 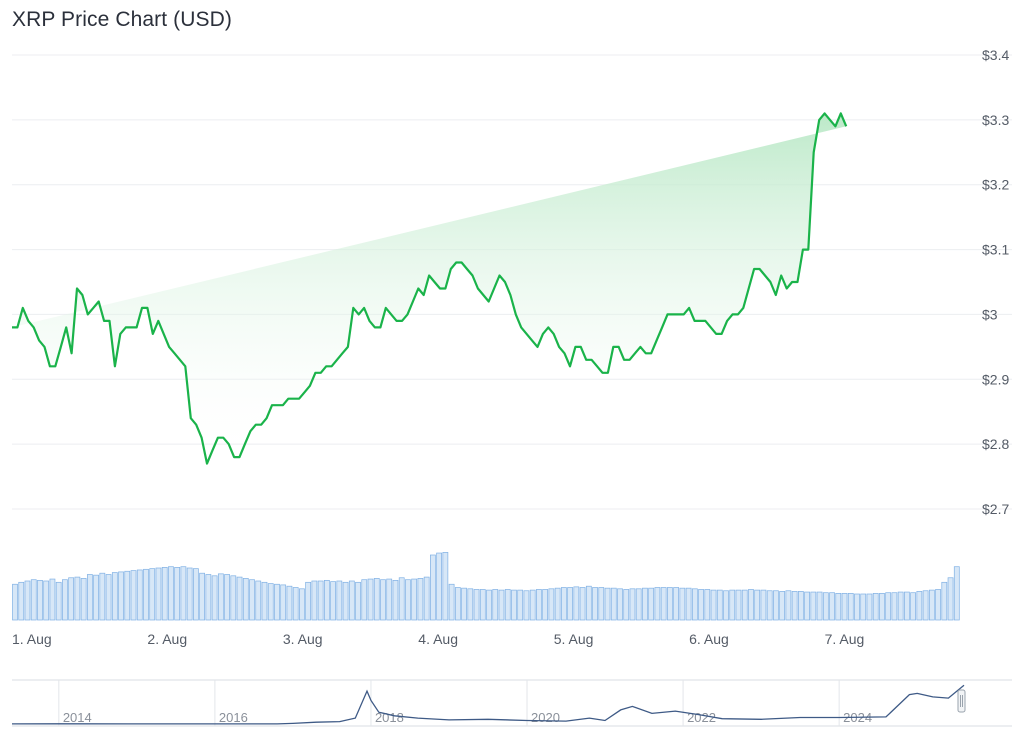 I want to click on y-tick-label: $2.9, so click(x=995, y=379).